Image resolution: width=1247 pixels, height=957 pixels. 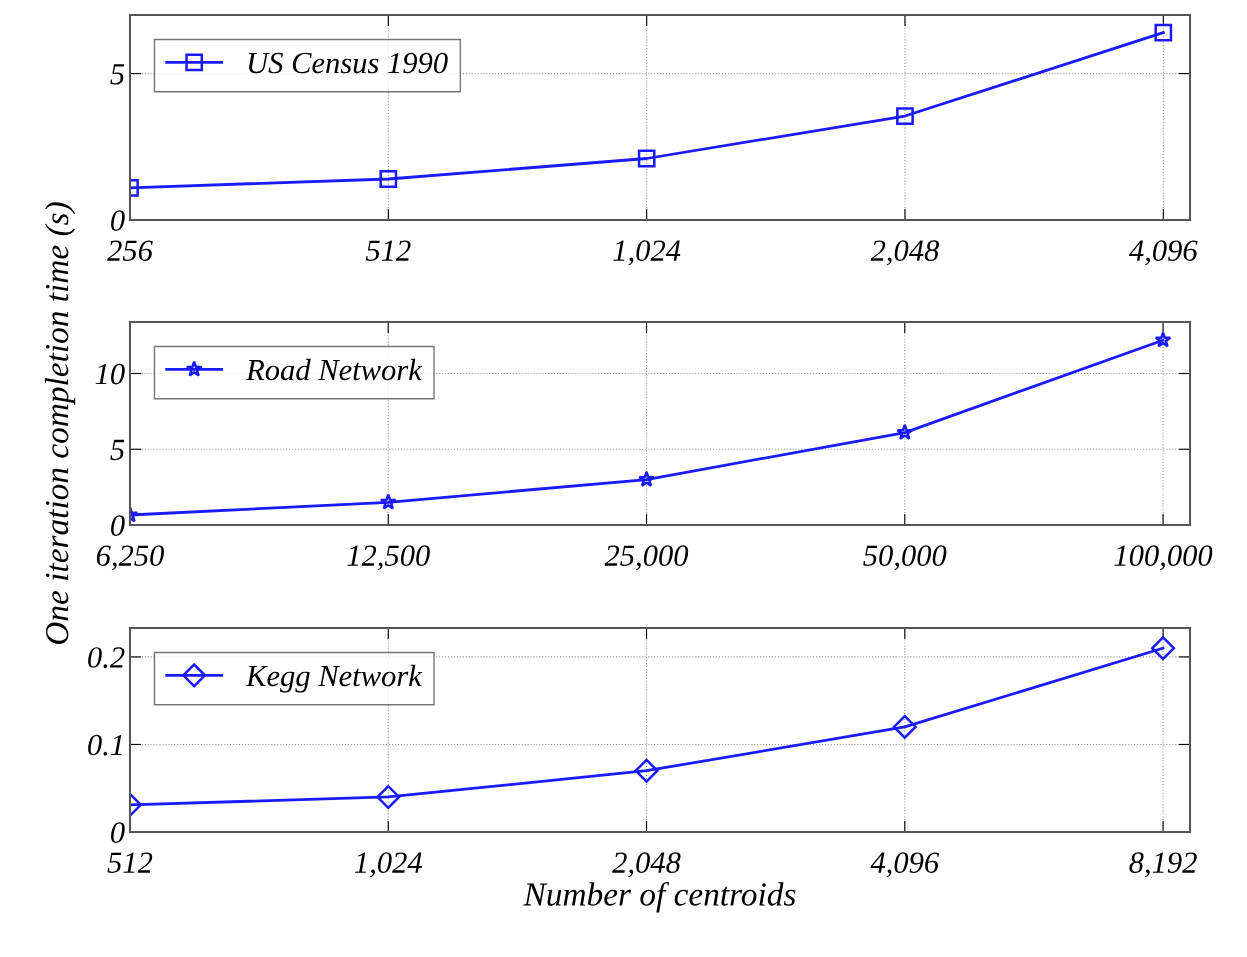 I want to click on legend-label: US Census 1990, so click(x=348, y=63).